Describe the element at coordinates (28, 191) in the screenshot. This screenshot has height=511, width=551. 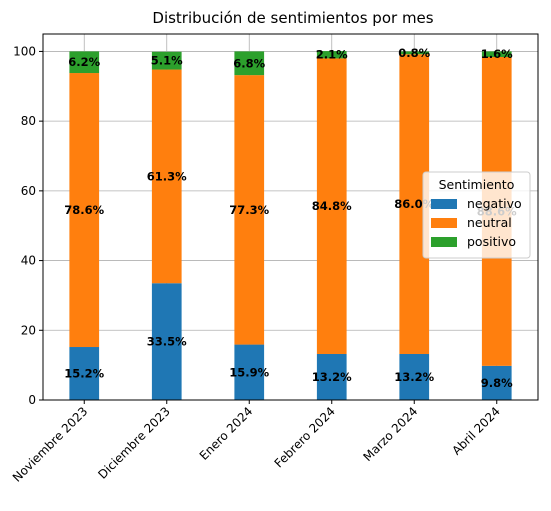
I see `y-tick-label: 60` at that location.